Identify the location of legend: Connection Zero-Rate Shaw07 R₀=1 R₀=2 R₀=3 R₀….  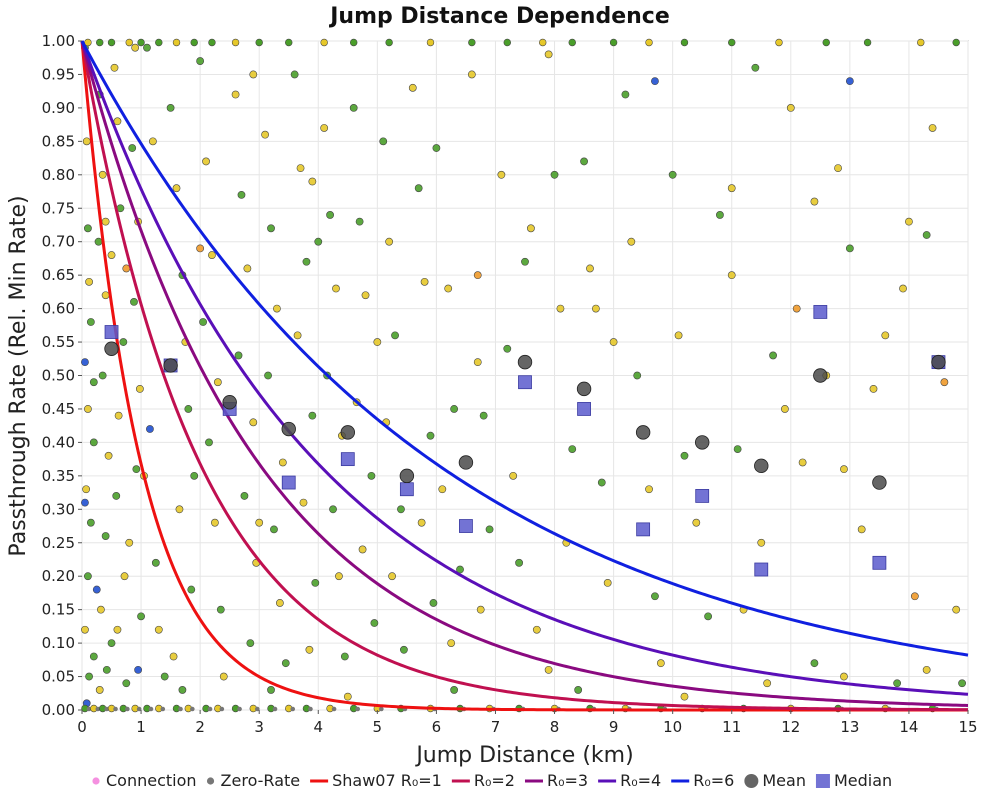
(492, 780).